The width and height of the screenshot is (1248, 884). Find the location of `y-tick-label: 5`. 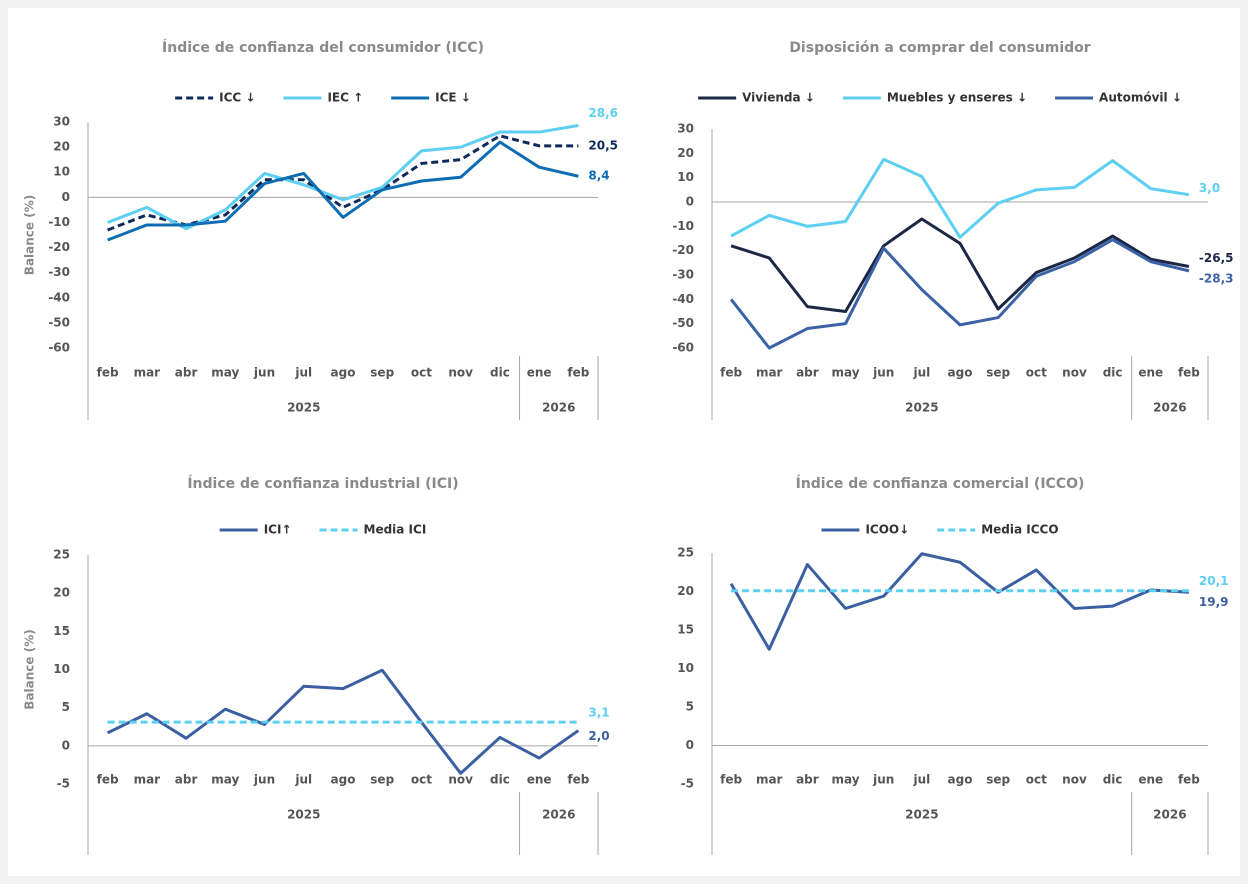

y-tick-label: 5 is located at coordinates (690, 707).